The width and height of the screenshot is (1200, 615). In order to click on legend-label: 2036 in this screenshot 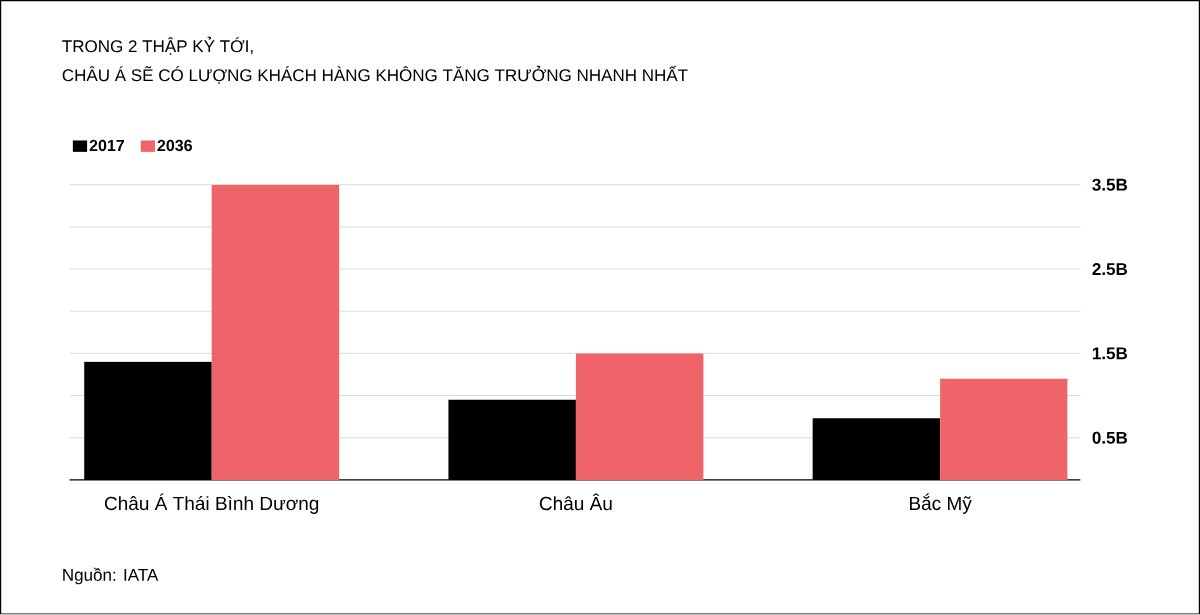, I will do `click(174, 146)`.